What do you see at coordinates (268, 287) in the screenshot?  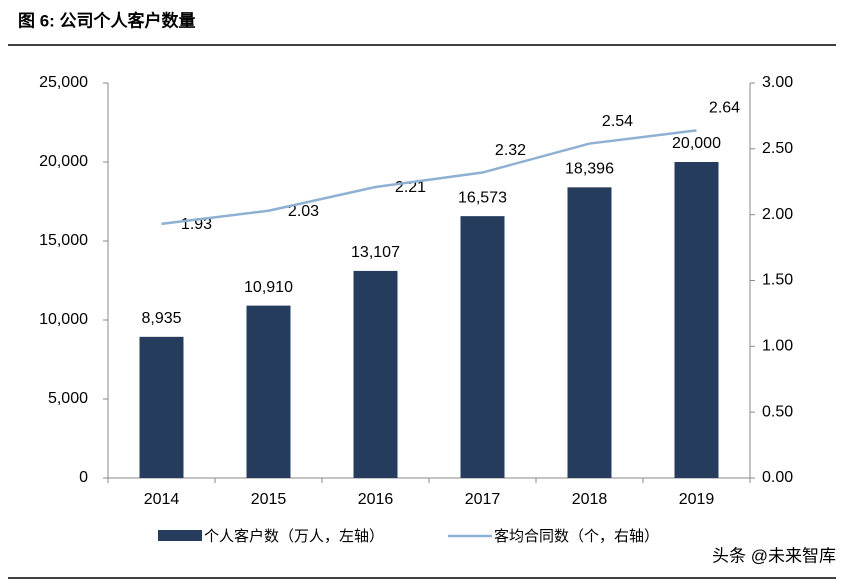 I see `bar-value-label: 10,910` at bounding box center [268, 287].